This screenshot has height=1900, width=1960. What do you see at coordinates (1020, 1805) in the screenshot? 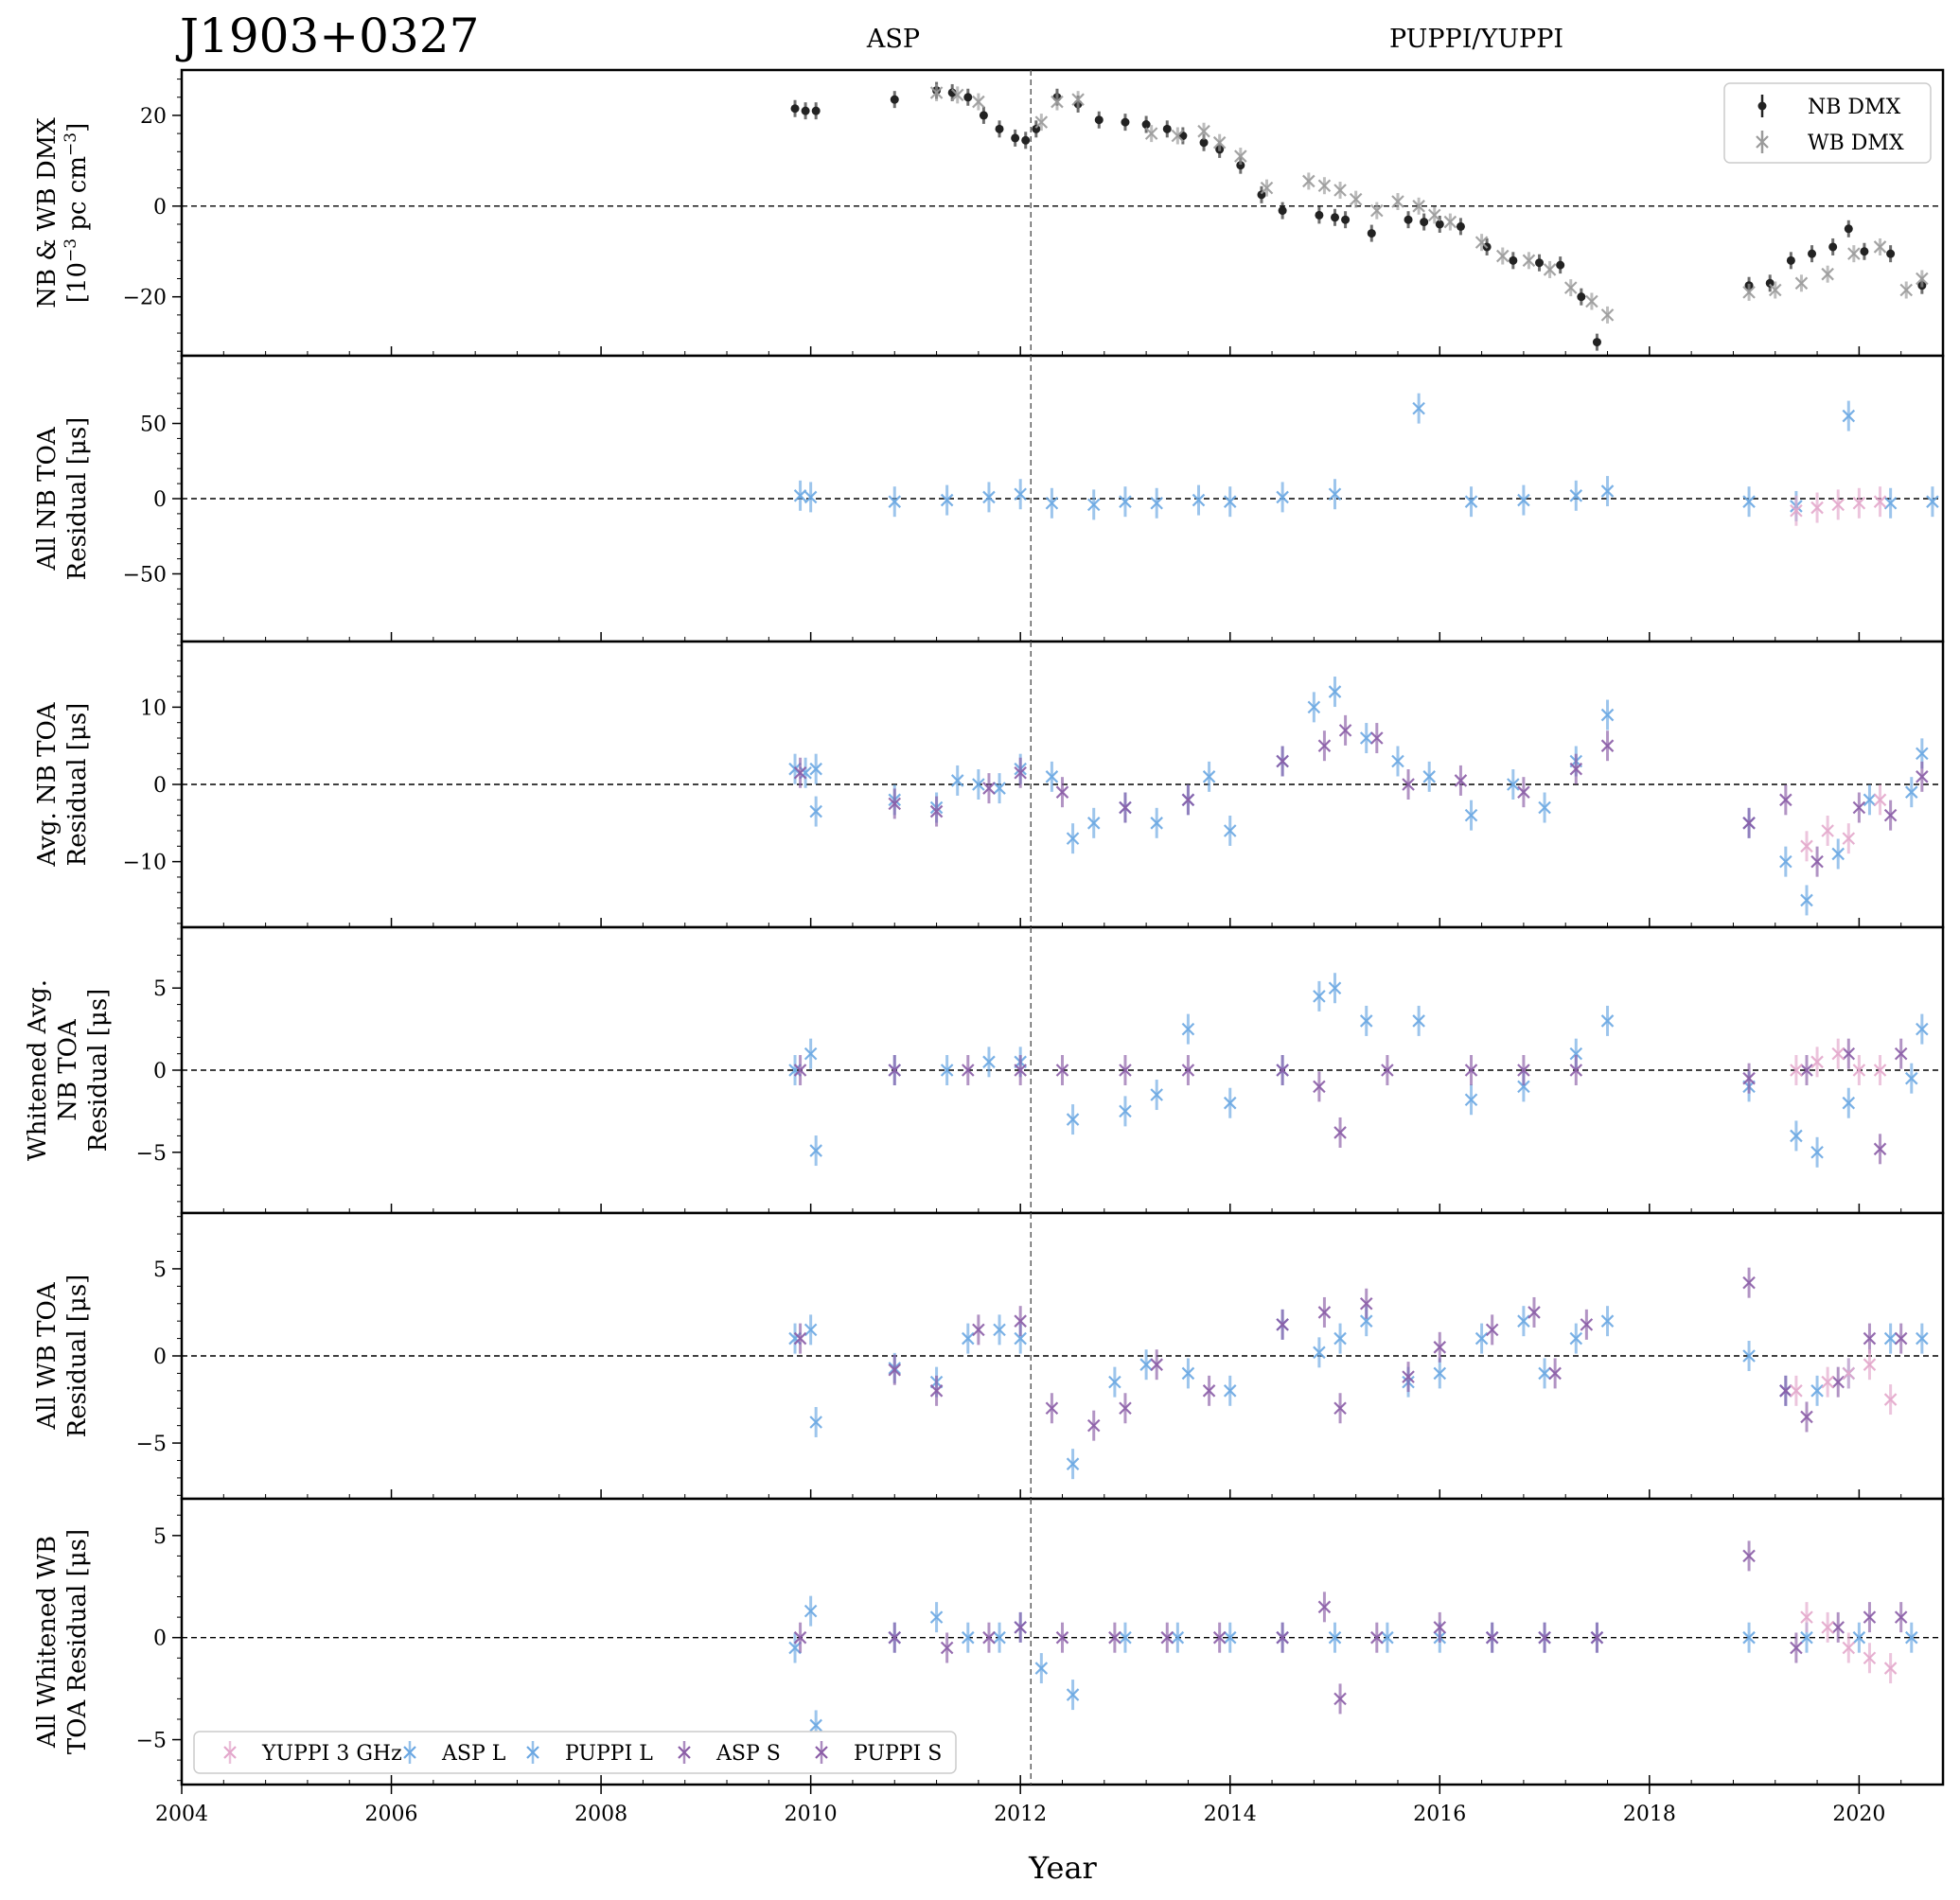
I see `x-axis: 2004 2006 2008 2010 2012 2014 2016 2018 2020` at bounding box center [1020, 1805].